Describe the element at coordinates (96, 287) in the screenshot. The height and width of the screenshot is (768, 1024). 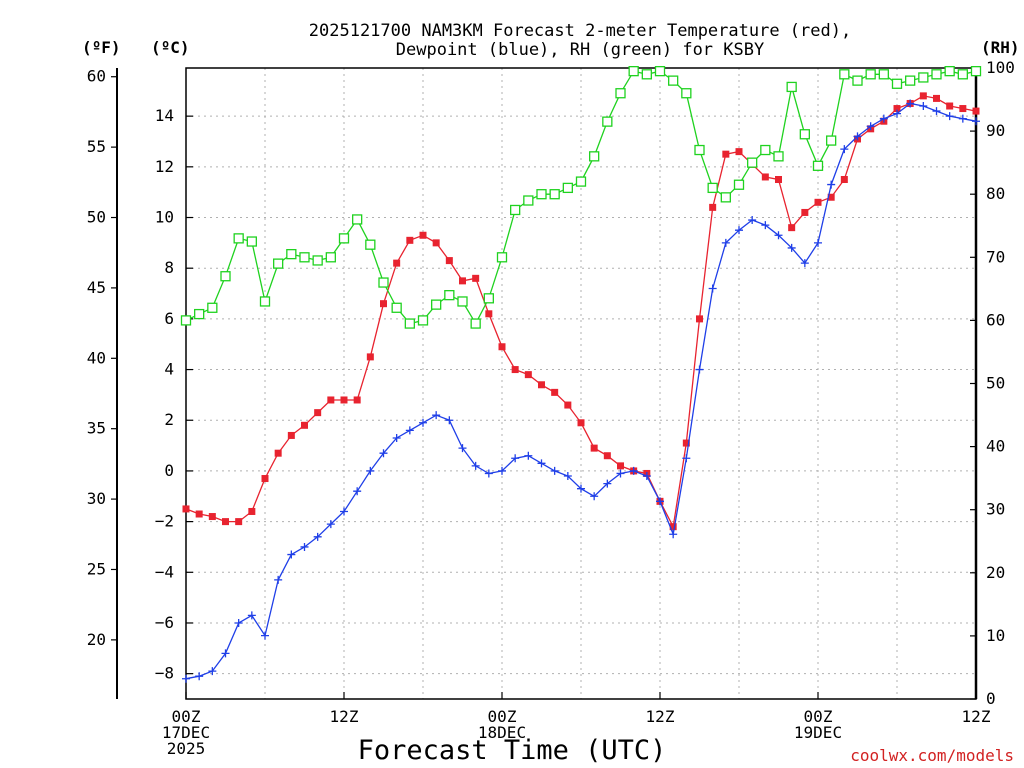
I see `fahrenheit-tick-label: 45` at that location.